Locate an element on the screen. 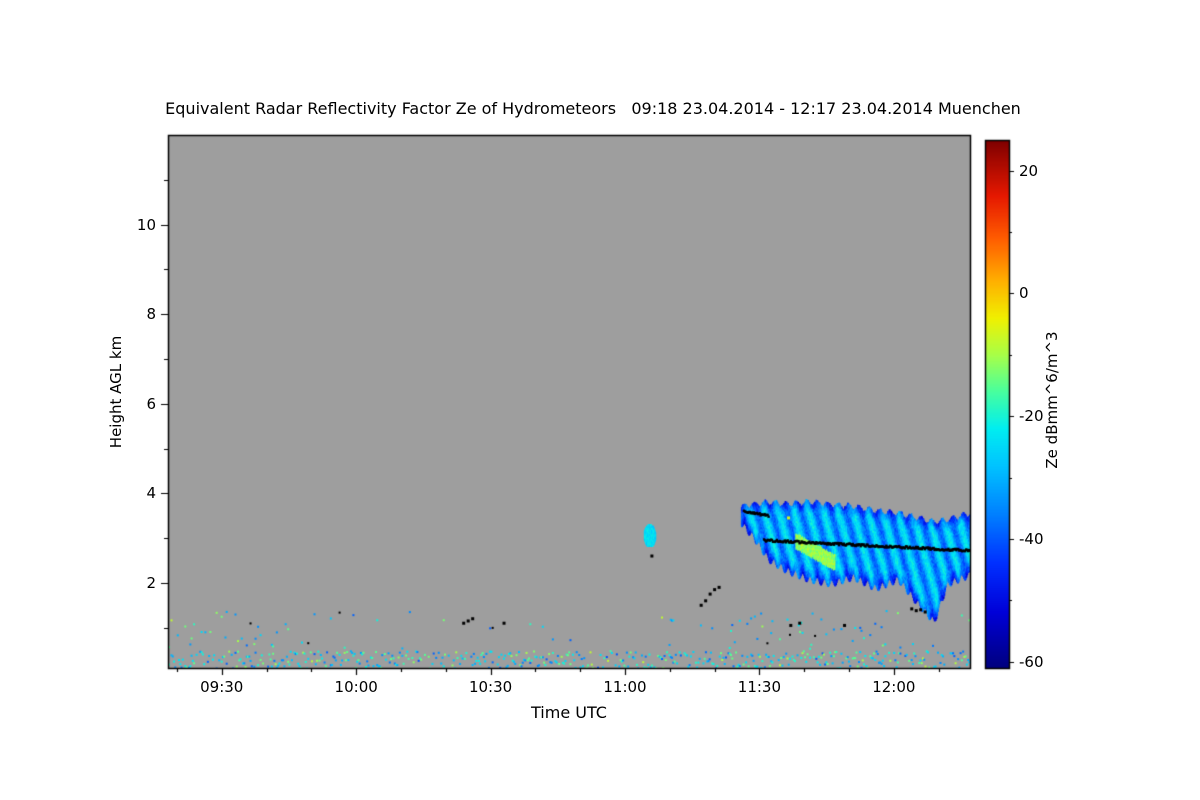  x-tick-label: 10:30 is located at coordinates (490, 687).